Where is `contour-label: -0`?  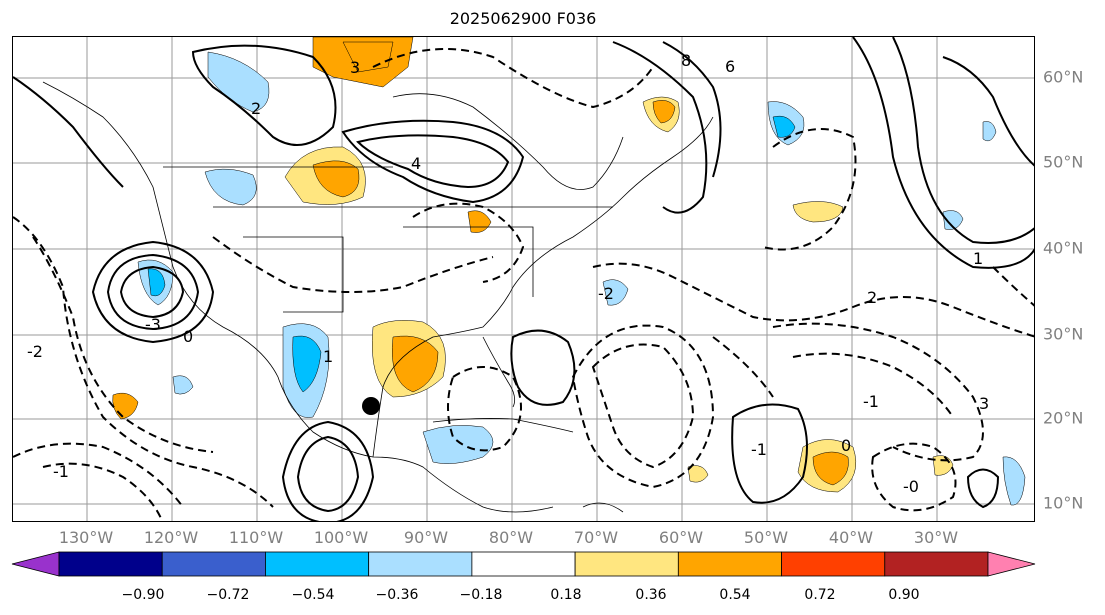
contour-label: -0 is located at coordinates (911, 486).